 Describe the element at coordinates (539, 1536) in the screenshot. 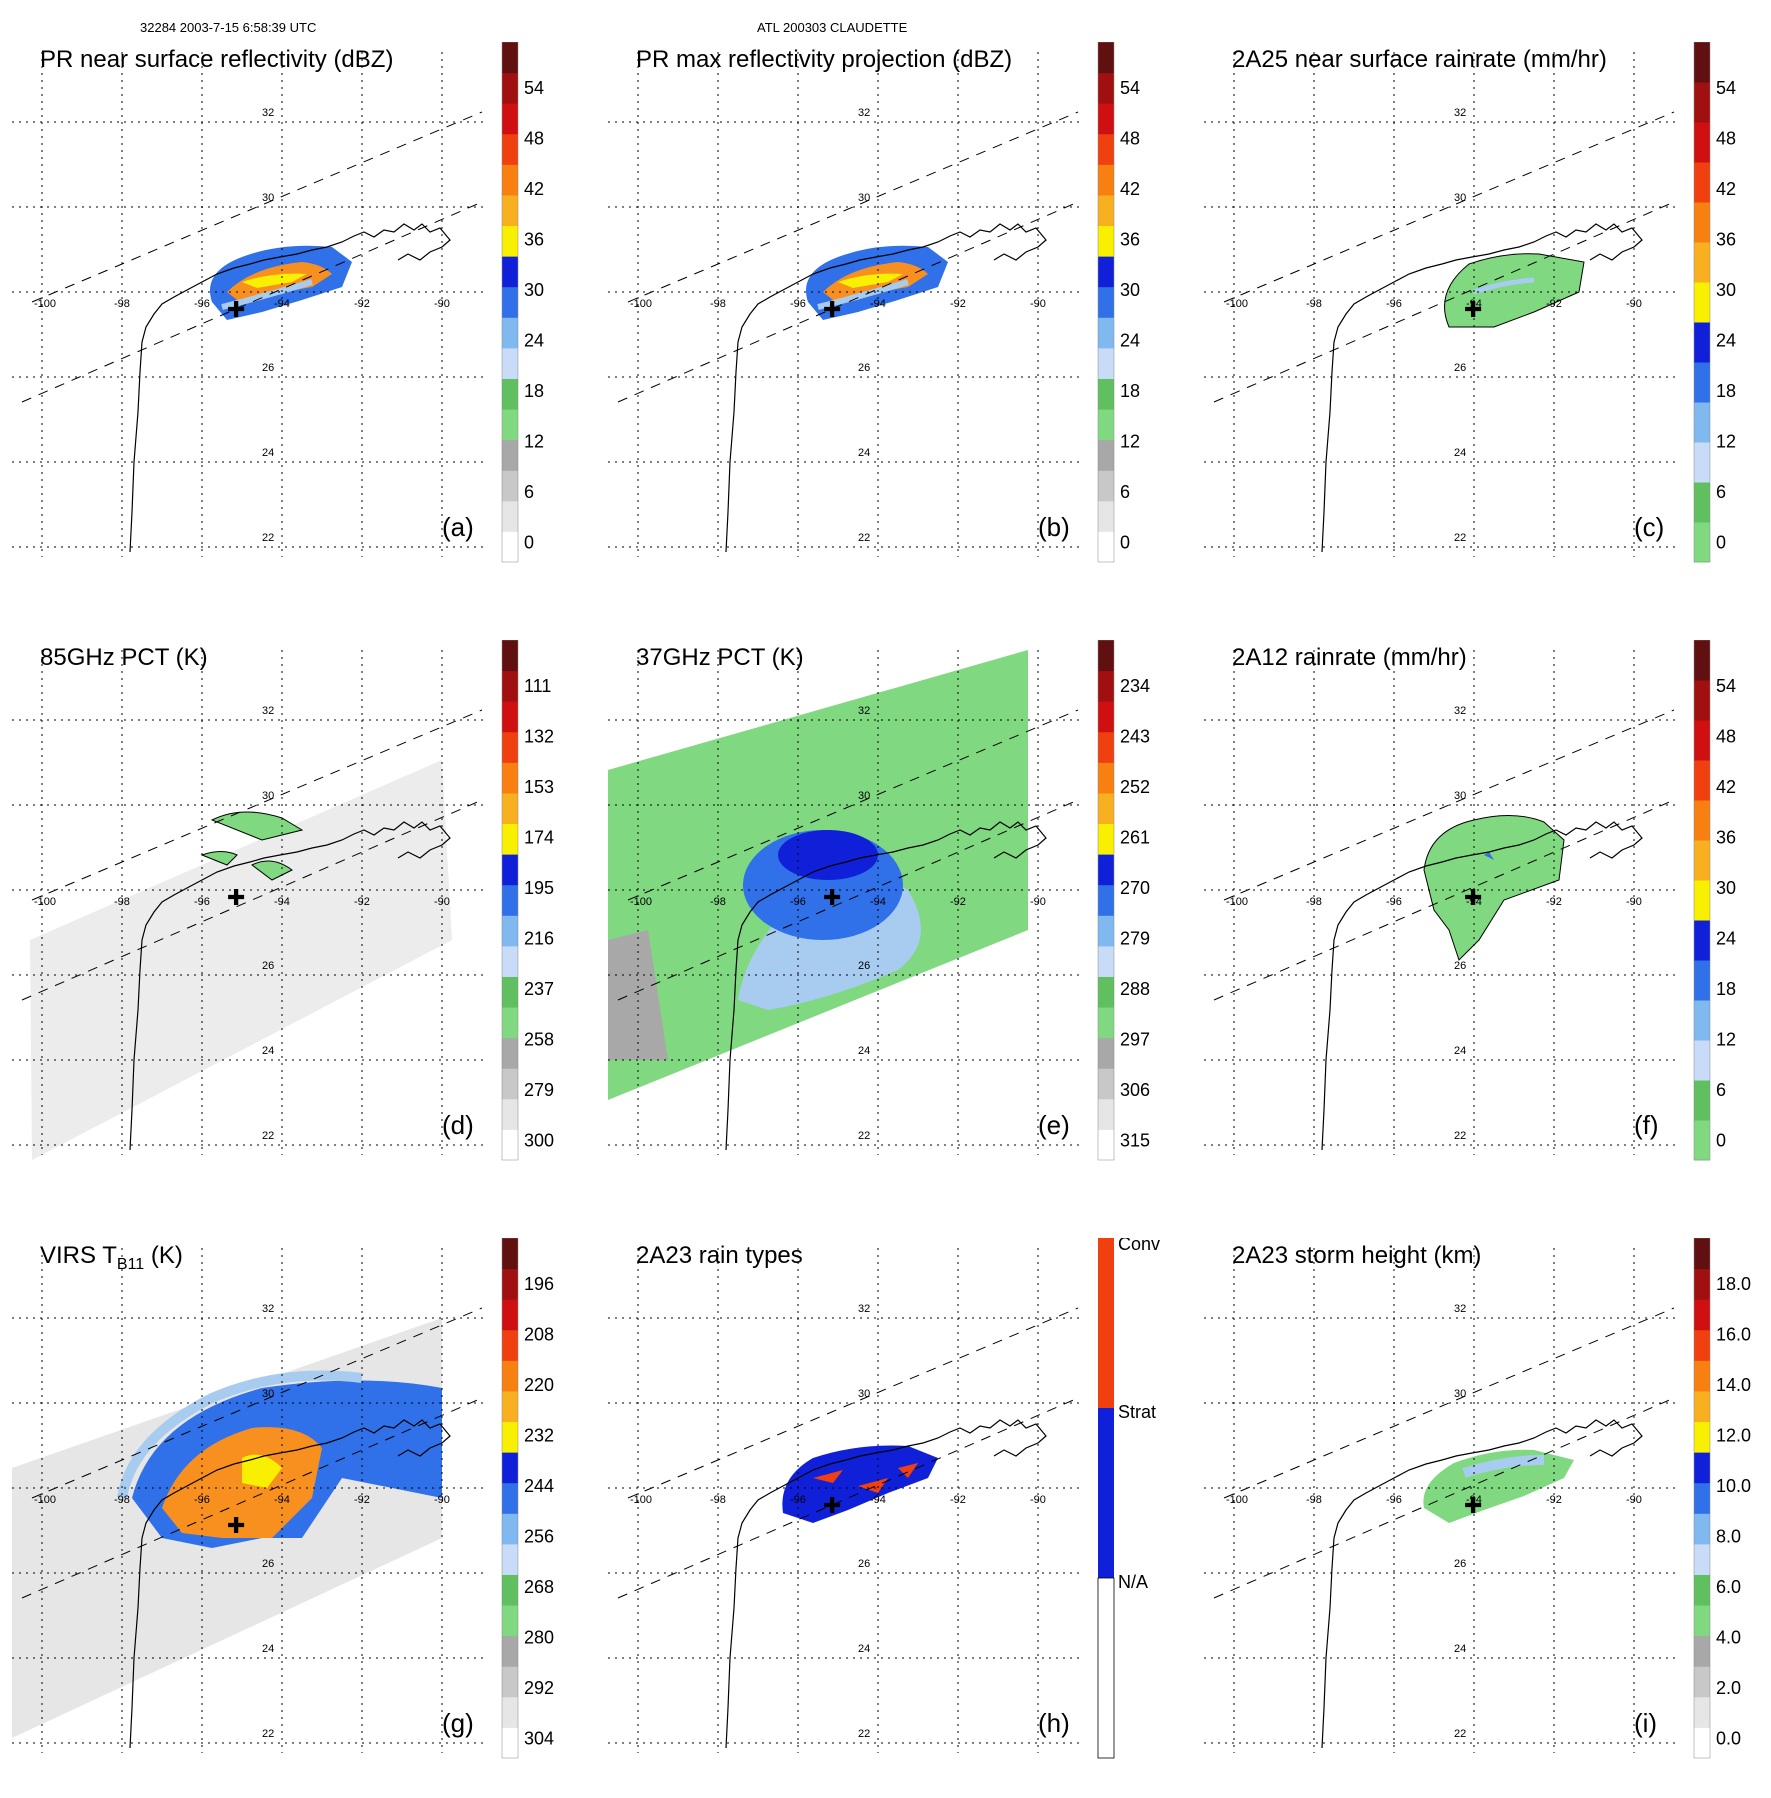

I see `colorbar-tick: 256` at that location.